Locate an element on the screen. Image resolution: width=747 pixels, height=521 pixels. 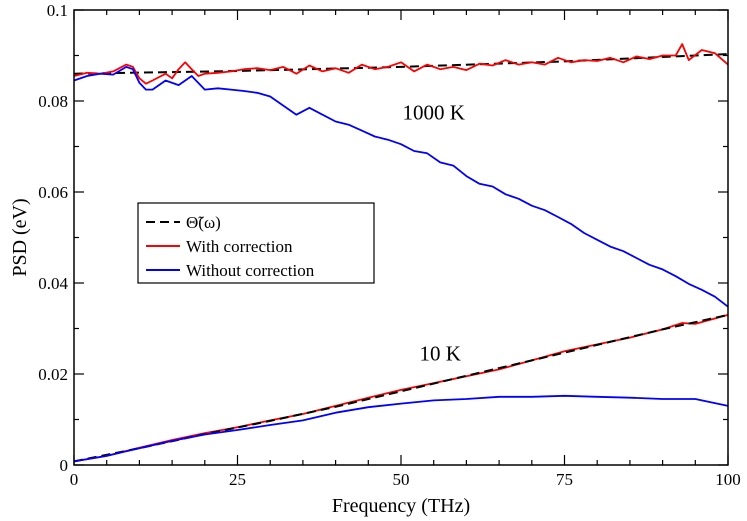
x-tick-label: 50 is located at coordinates (401, 479).